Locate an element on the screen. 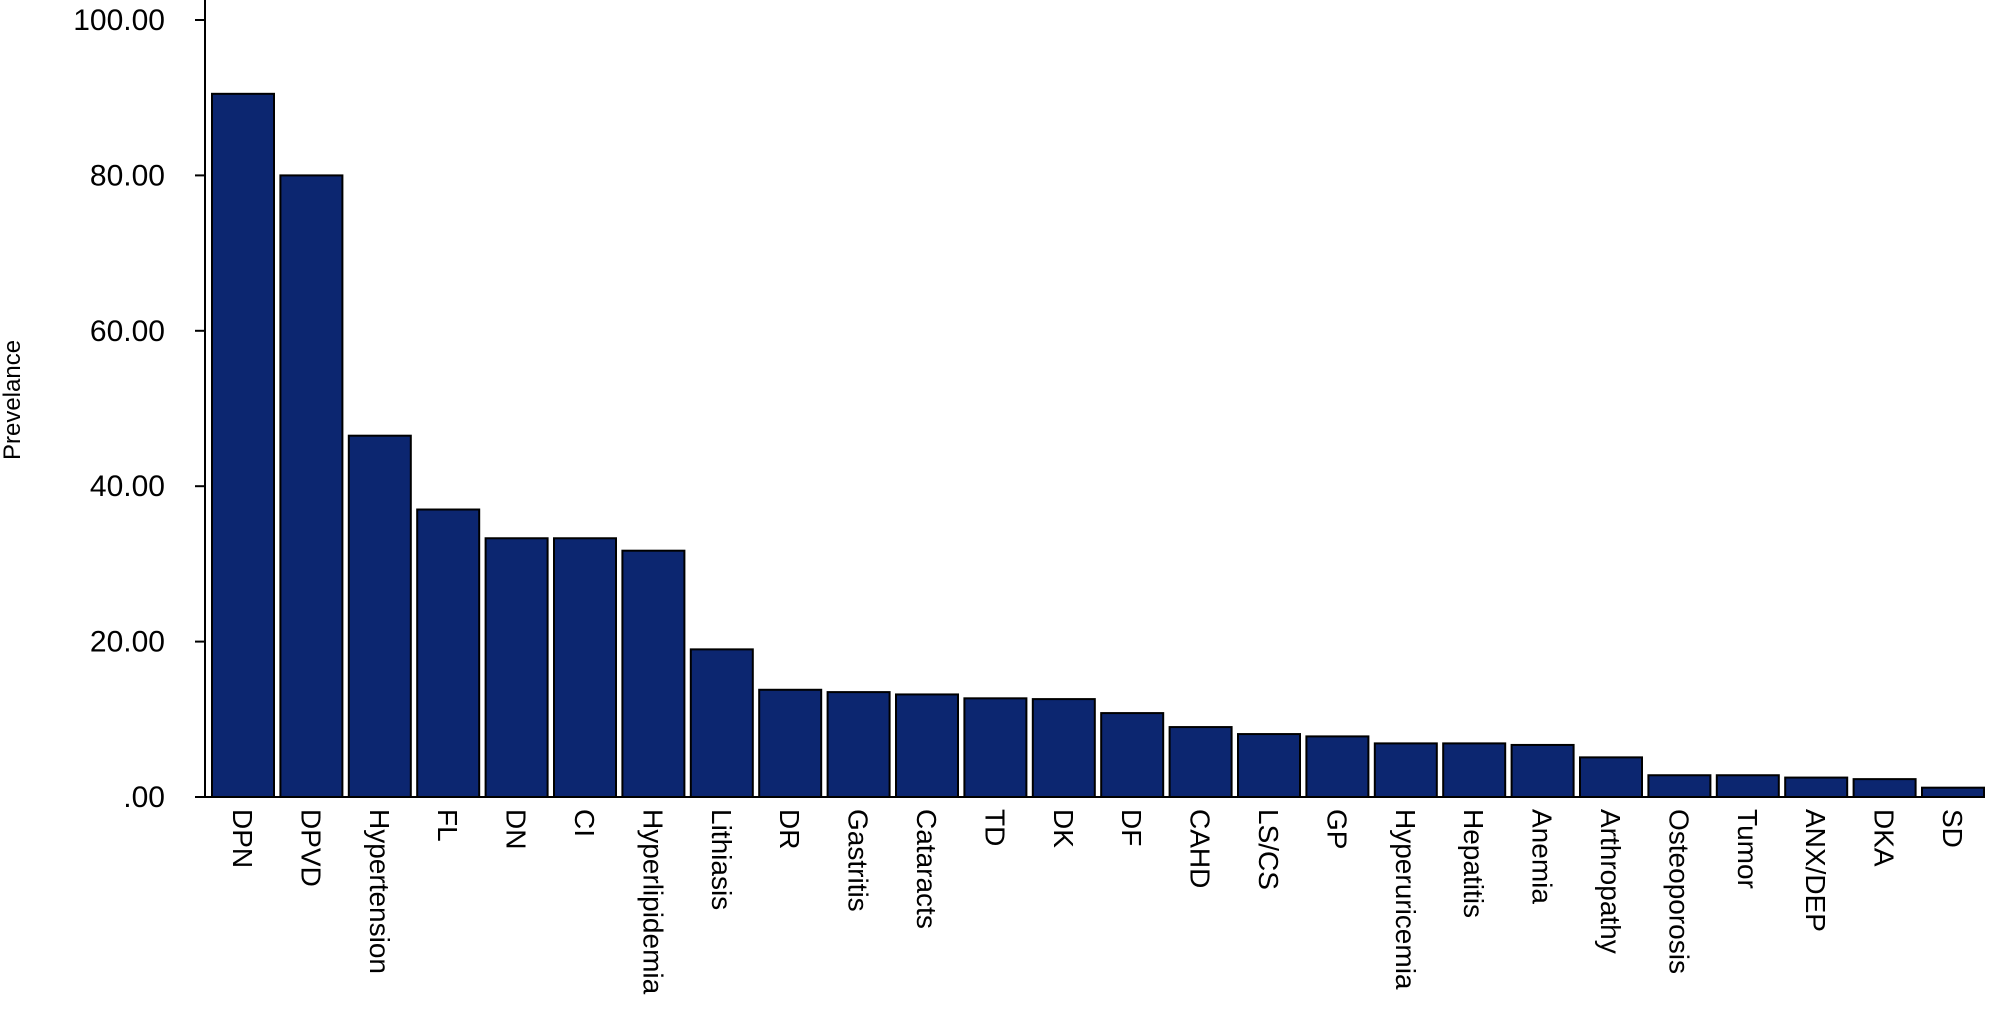 This screenshot has width=2005, height=1019. y-tick-label: 40.00 is located at coordinates (127, 486).